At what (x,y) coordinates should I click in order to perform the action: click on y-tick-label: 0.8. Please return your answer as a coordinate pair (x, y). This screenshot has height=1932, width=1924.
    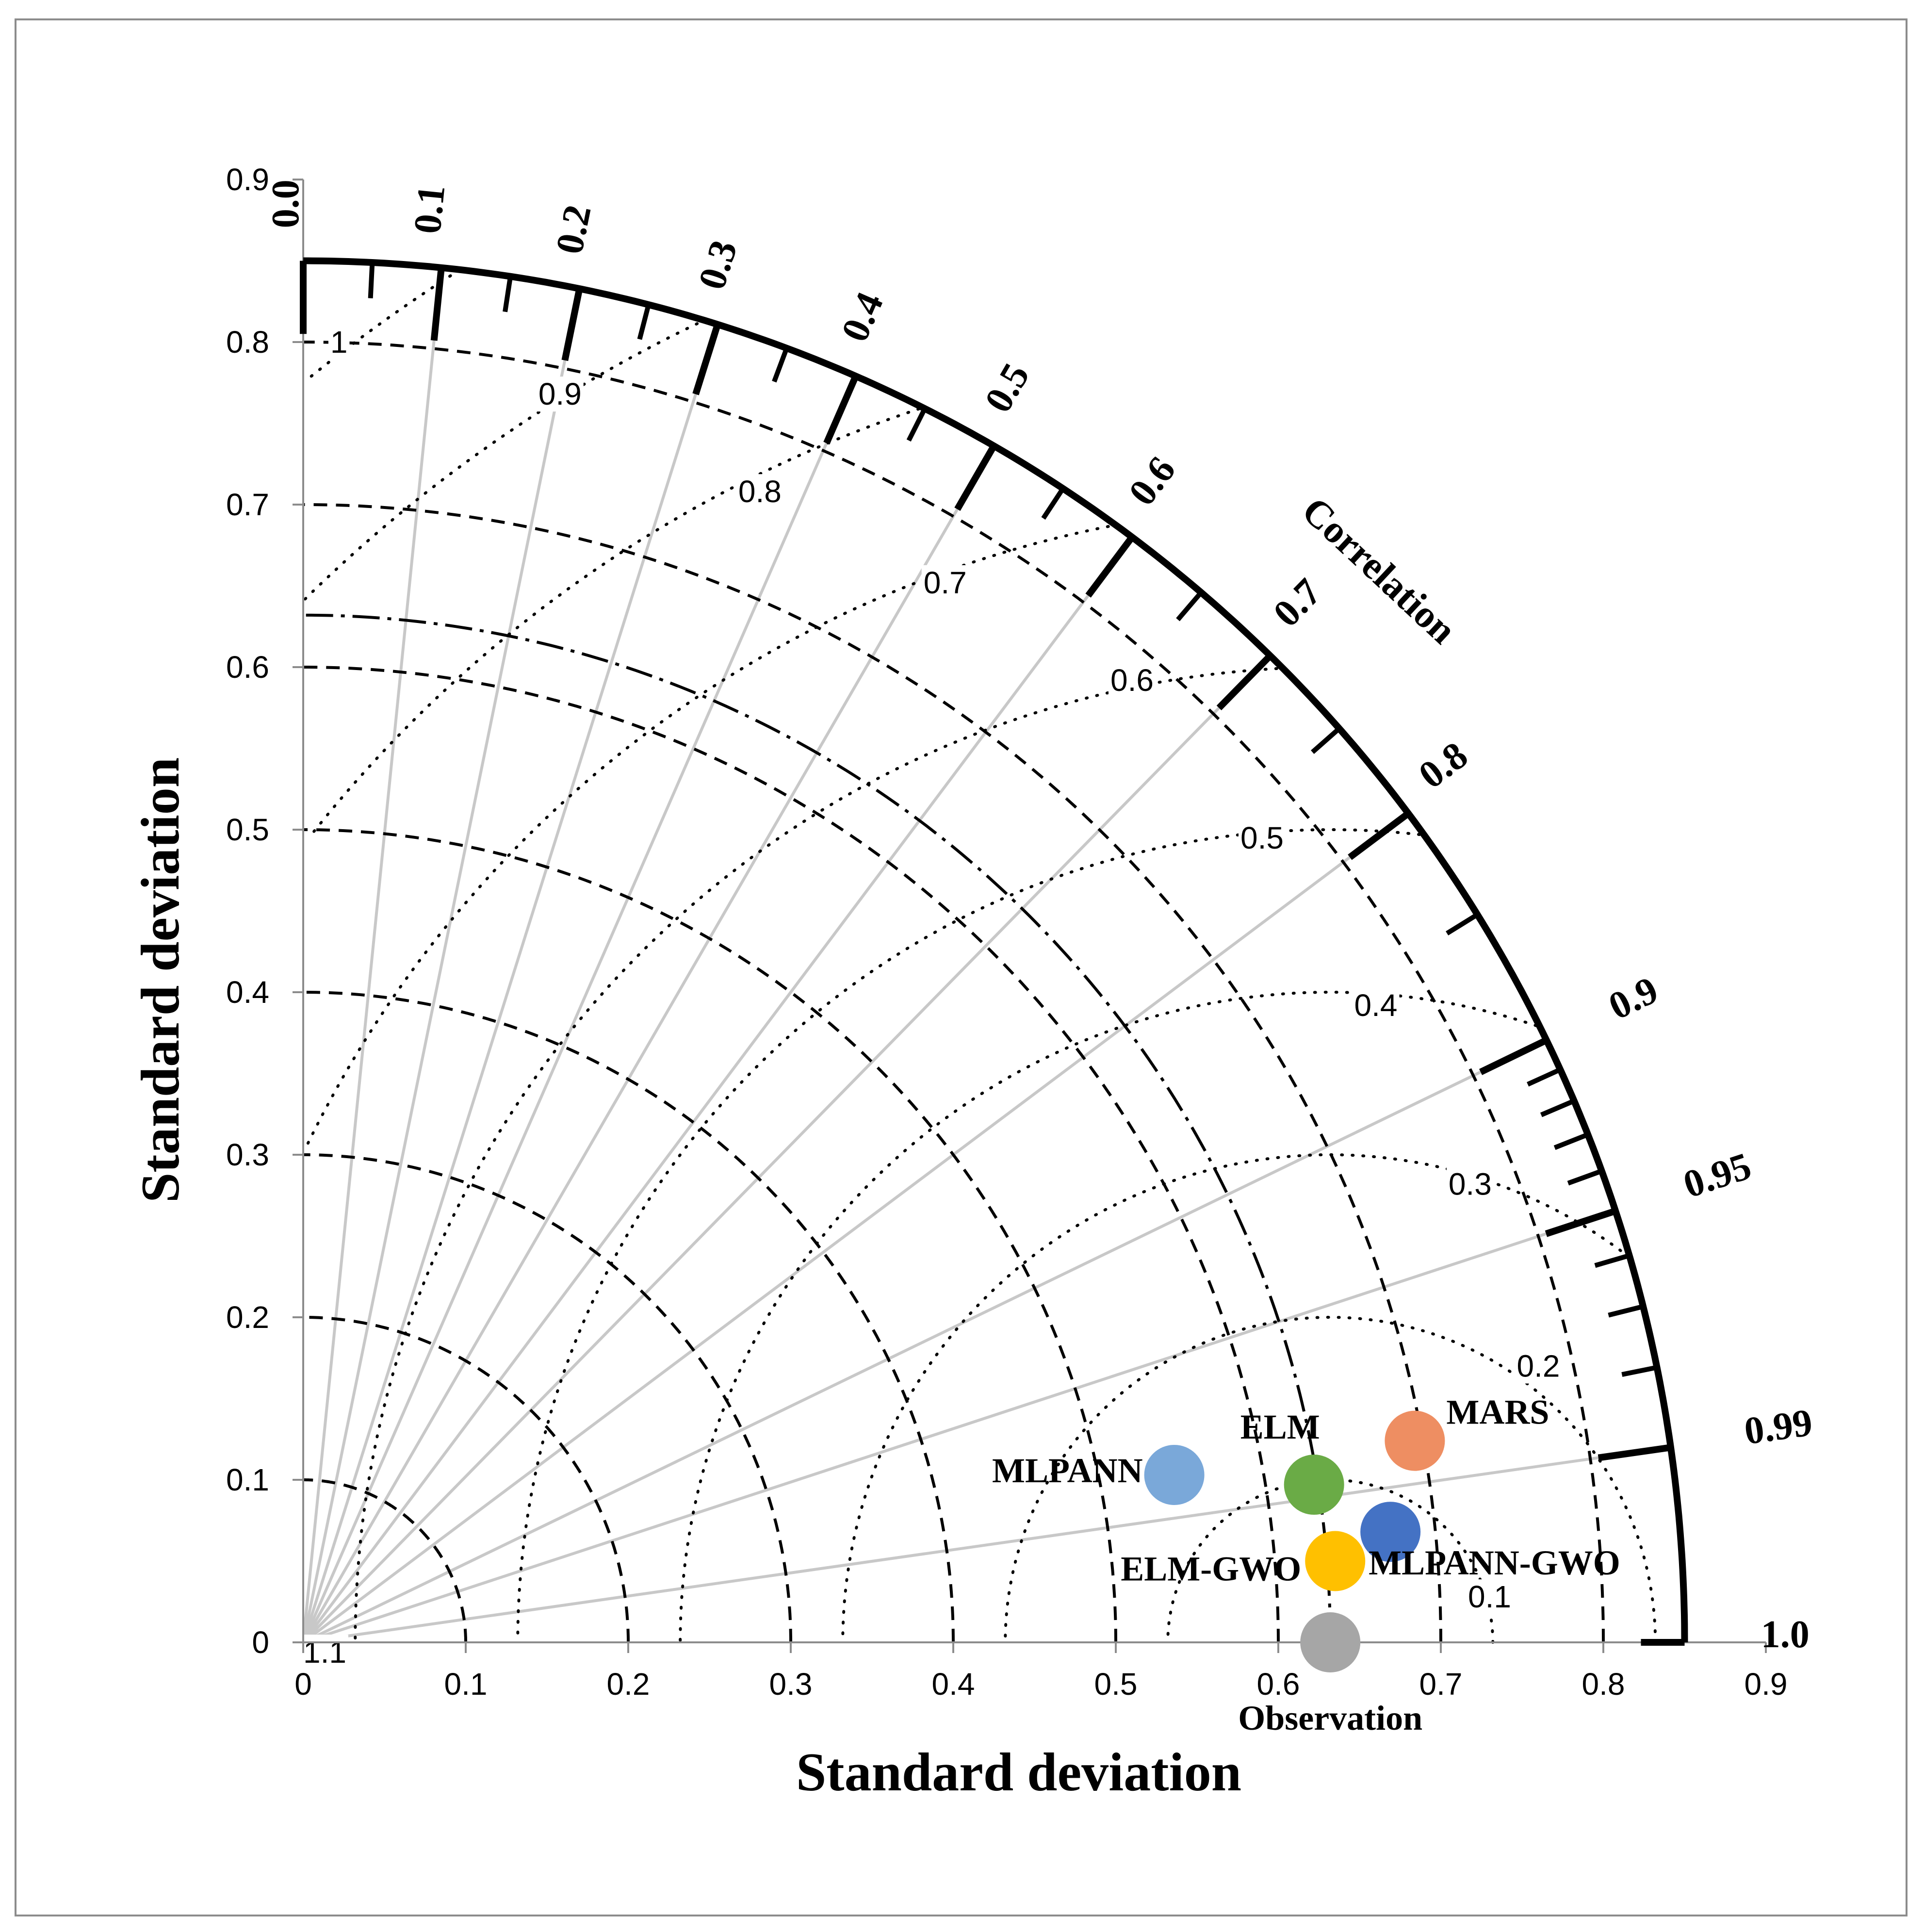
    Looking at the image, I should click on (248, 343).